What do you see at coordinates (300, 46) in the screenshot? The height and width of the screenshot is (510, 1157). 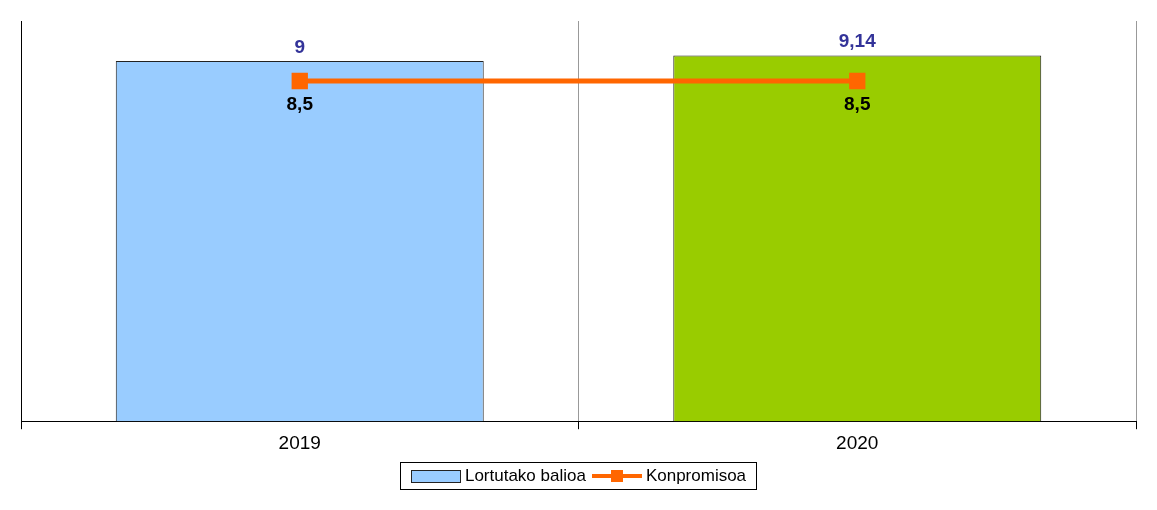 I see `data-label: 9` at bounding box center [300, 46].